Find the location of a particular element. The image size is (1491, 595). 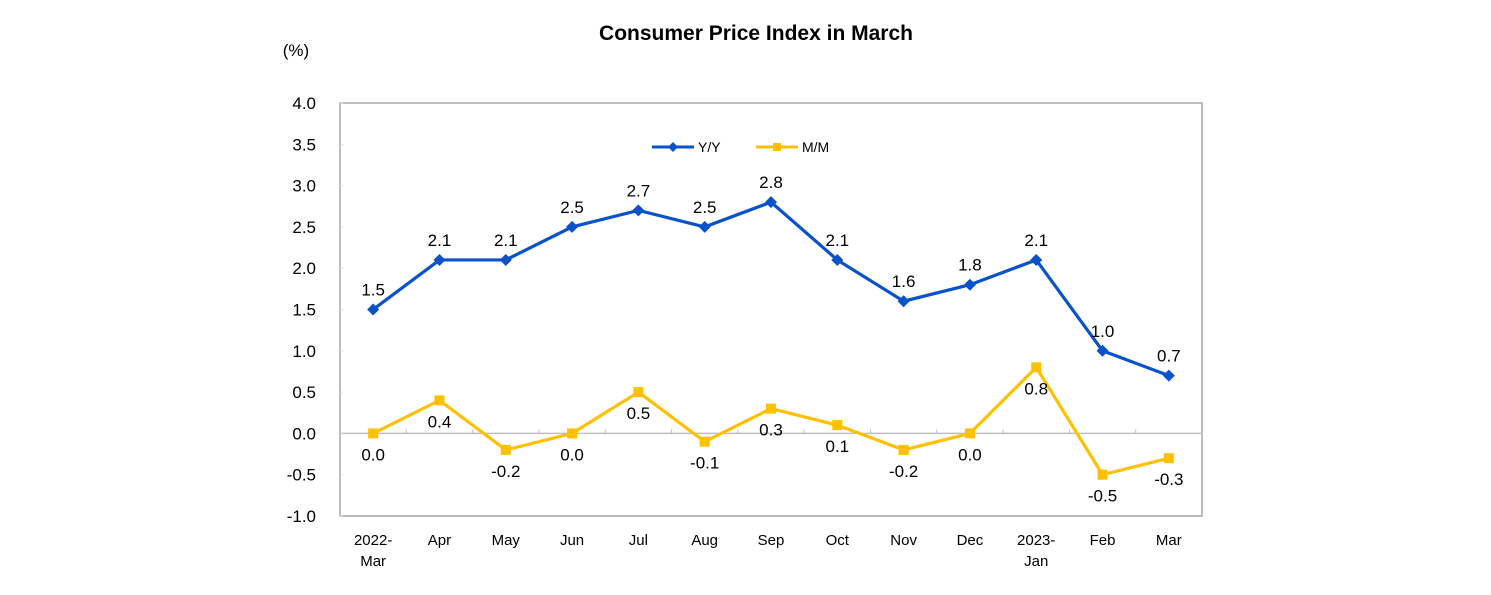

x-tick-label-line: May is located at coordinates (506, 540).